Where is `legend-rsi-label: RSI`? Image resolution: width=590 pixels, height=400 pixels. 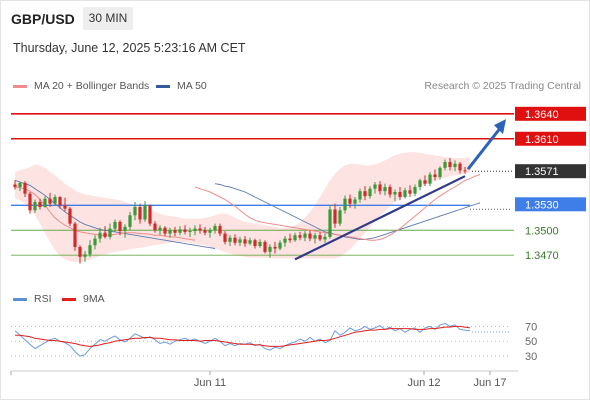
legend-rsi-label: RSI is located at coordinates (43, 299).